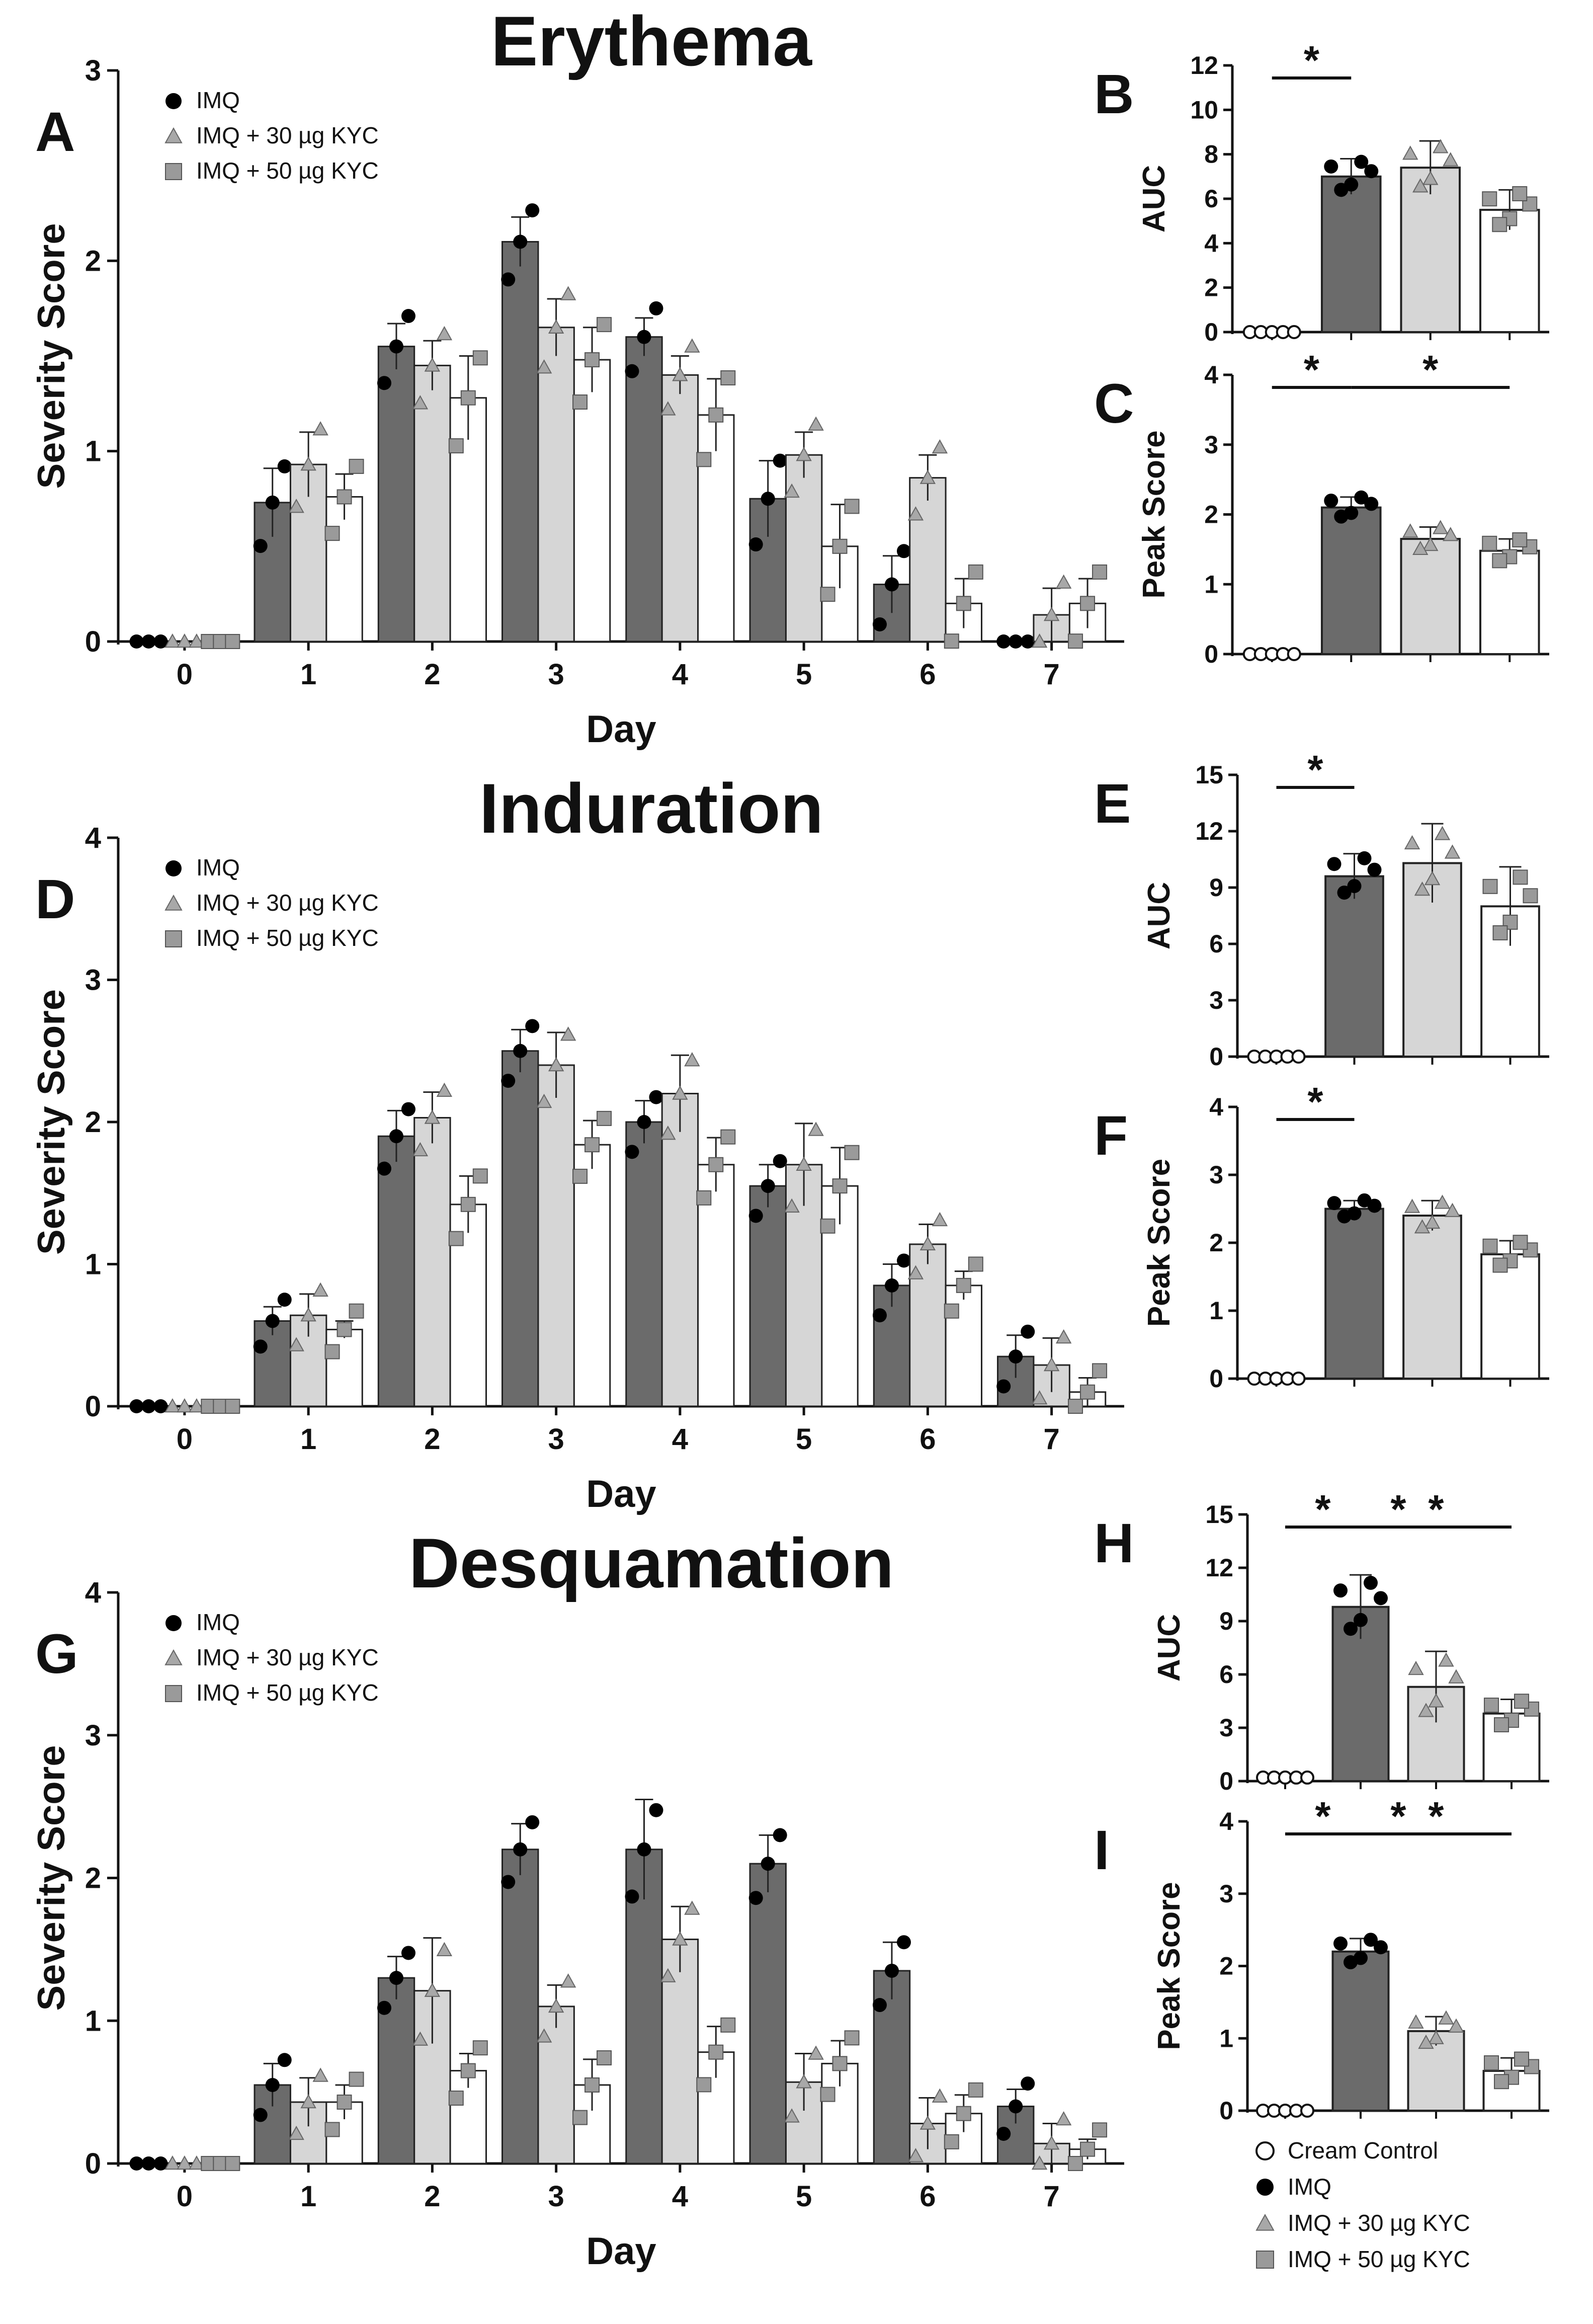 The height and width of the screenshot is (2324, 1593). I want to click on g-x-tick-label: 6, so click(928, 2196).